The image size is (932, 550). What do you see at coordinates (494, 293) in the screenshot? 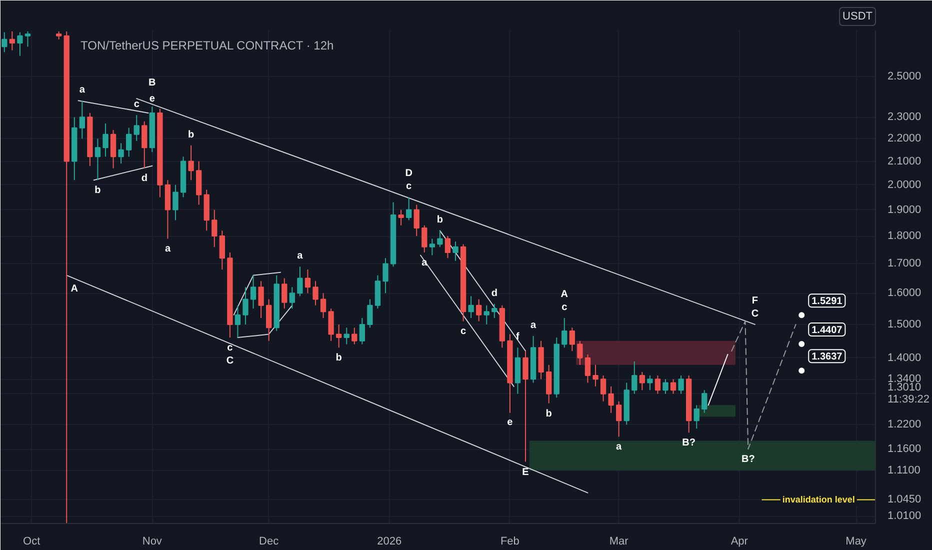
I see `annotation: d` at bounding box center [494, 293].